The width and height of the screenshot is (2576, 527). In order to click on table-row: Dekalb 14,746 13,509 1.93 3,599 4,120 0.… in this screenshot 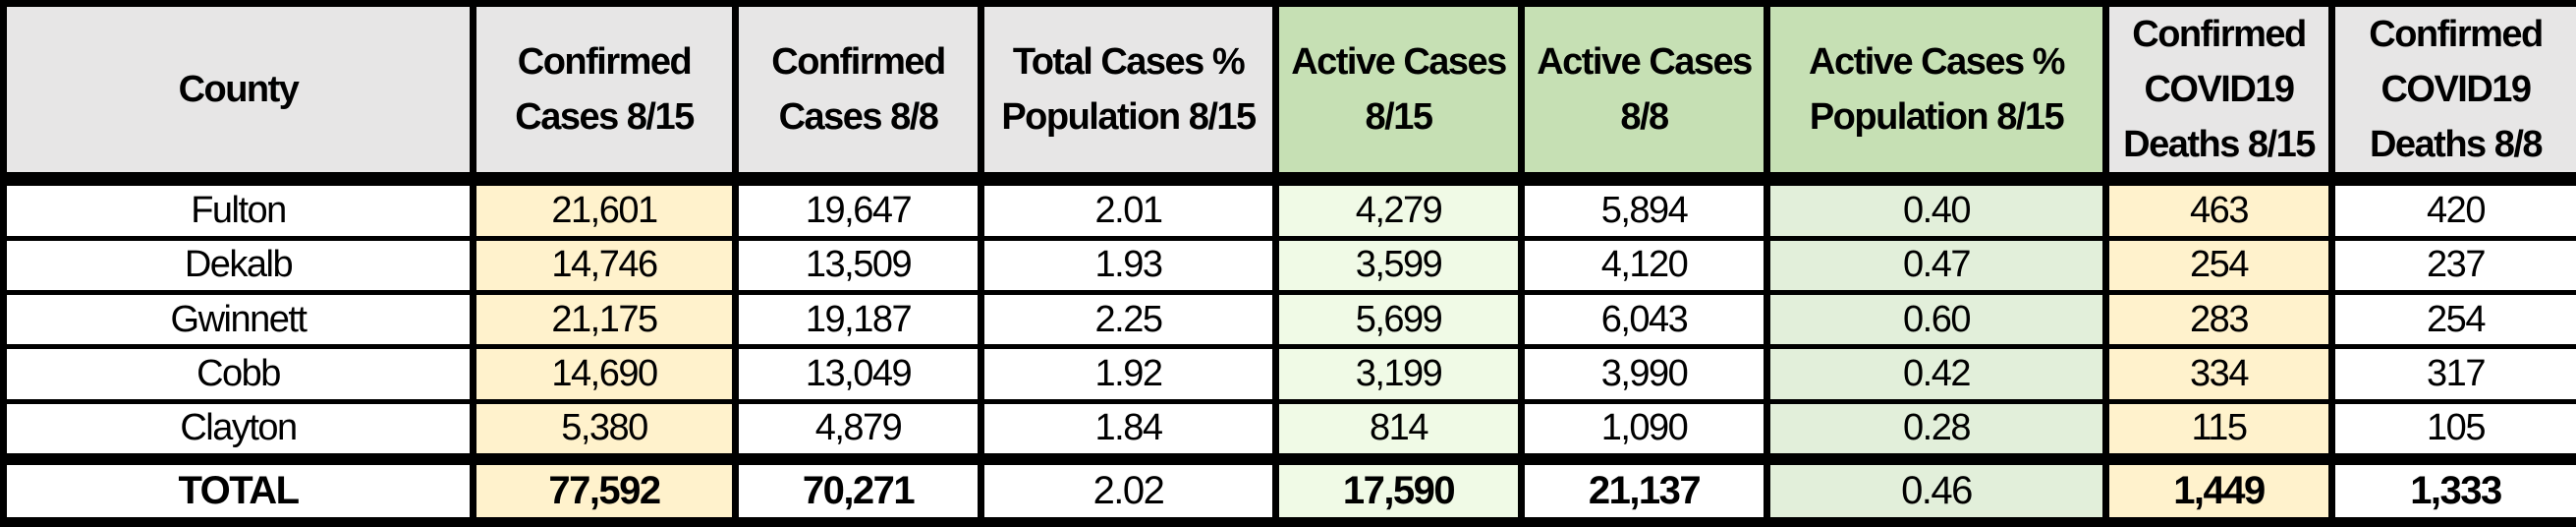, I will do `click(1288, 265)`.